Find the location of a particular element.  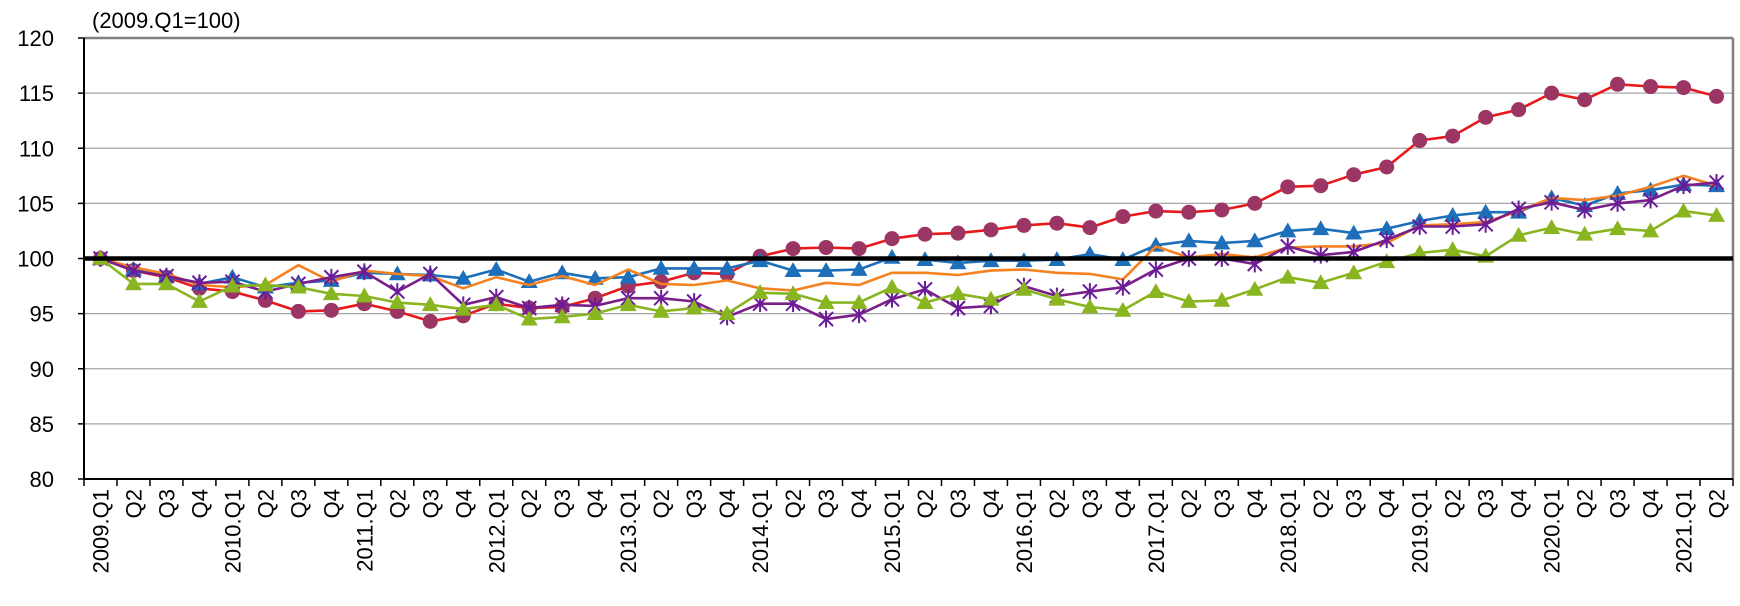

x-tick-label: 2018.Q1 is located at coordinates (1288, 531).